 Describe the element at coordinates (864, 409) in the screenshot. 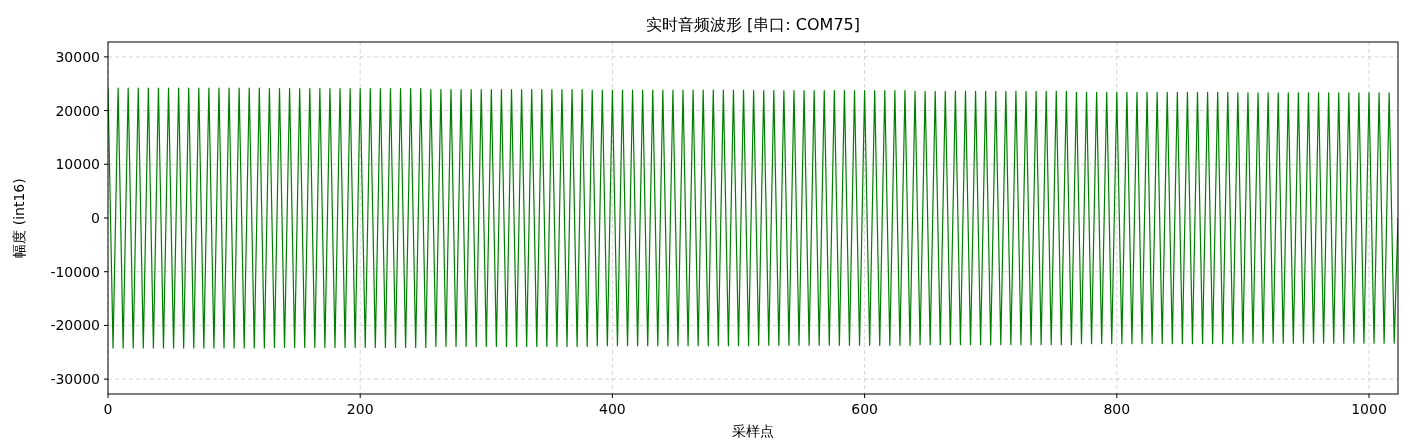

I see `x-tick-label: 600` at that location.